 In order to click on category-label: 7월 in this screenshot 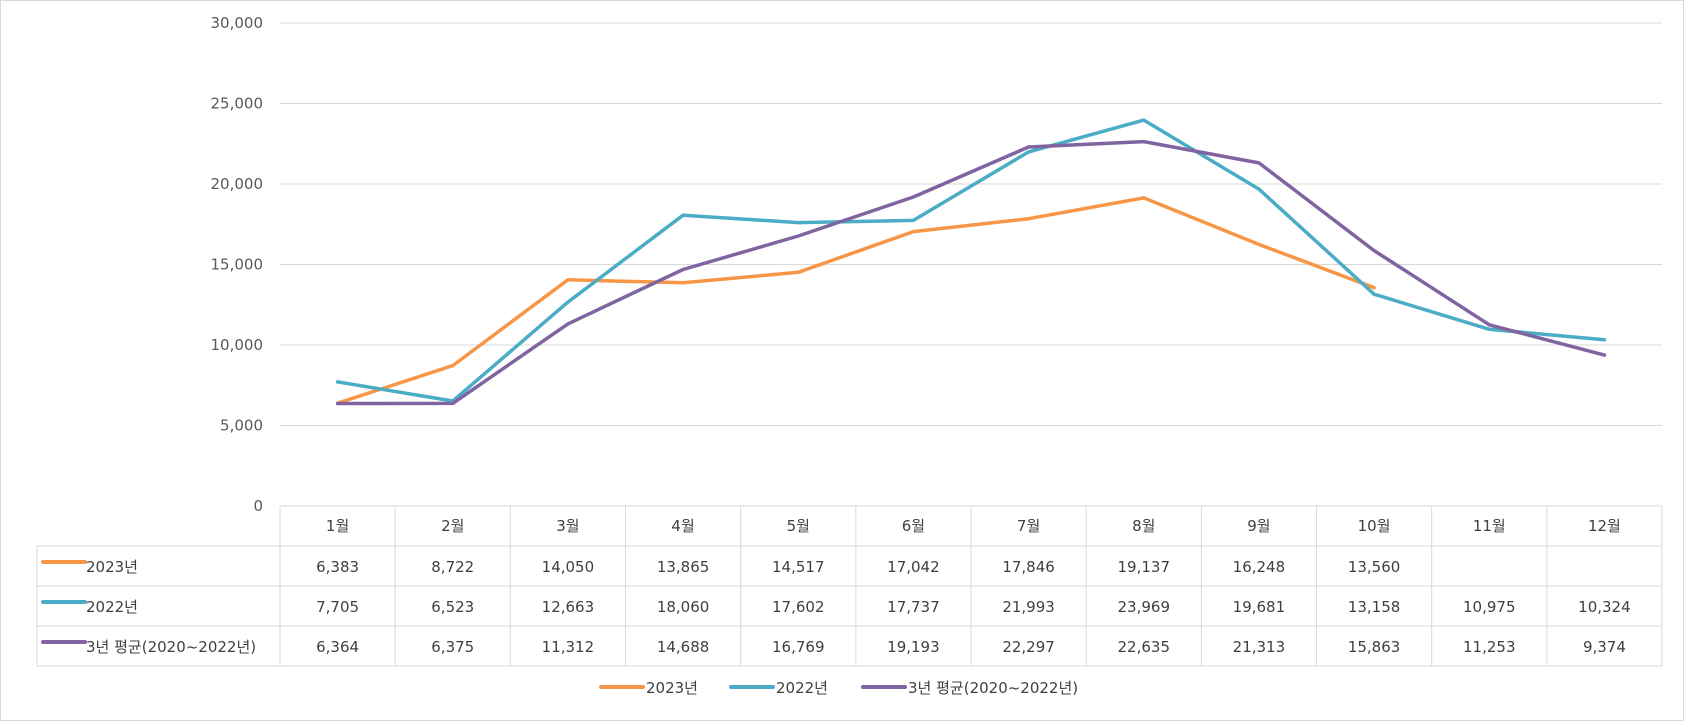, I will do `click(1028, 526)`.